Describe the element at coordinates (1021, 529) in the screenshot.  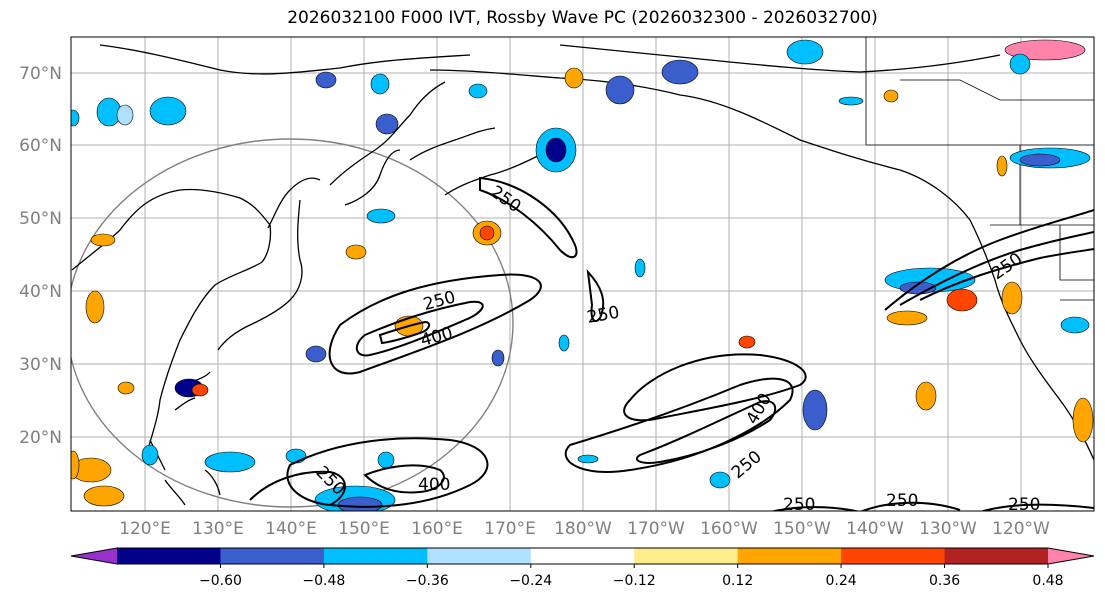
I see `lon-label: 120°W` at that location.